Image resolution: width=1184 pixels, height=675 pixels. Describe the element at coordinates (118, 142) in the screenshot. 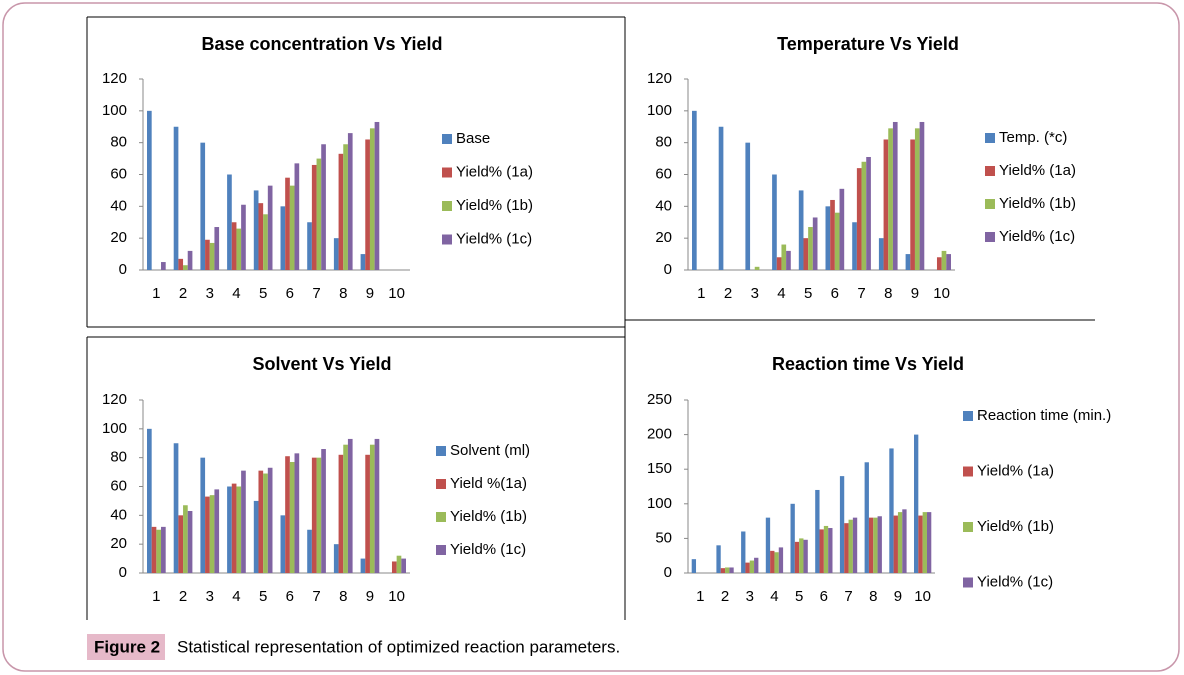

I see `y-tick-label: 80` at that location.